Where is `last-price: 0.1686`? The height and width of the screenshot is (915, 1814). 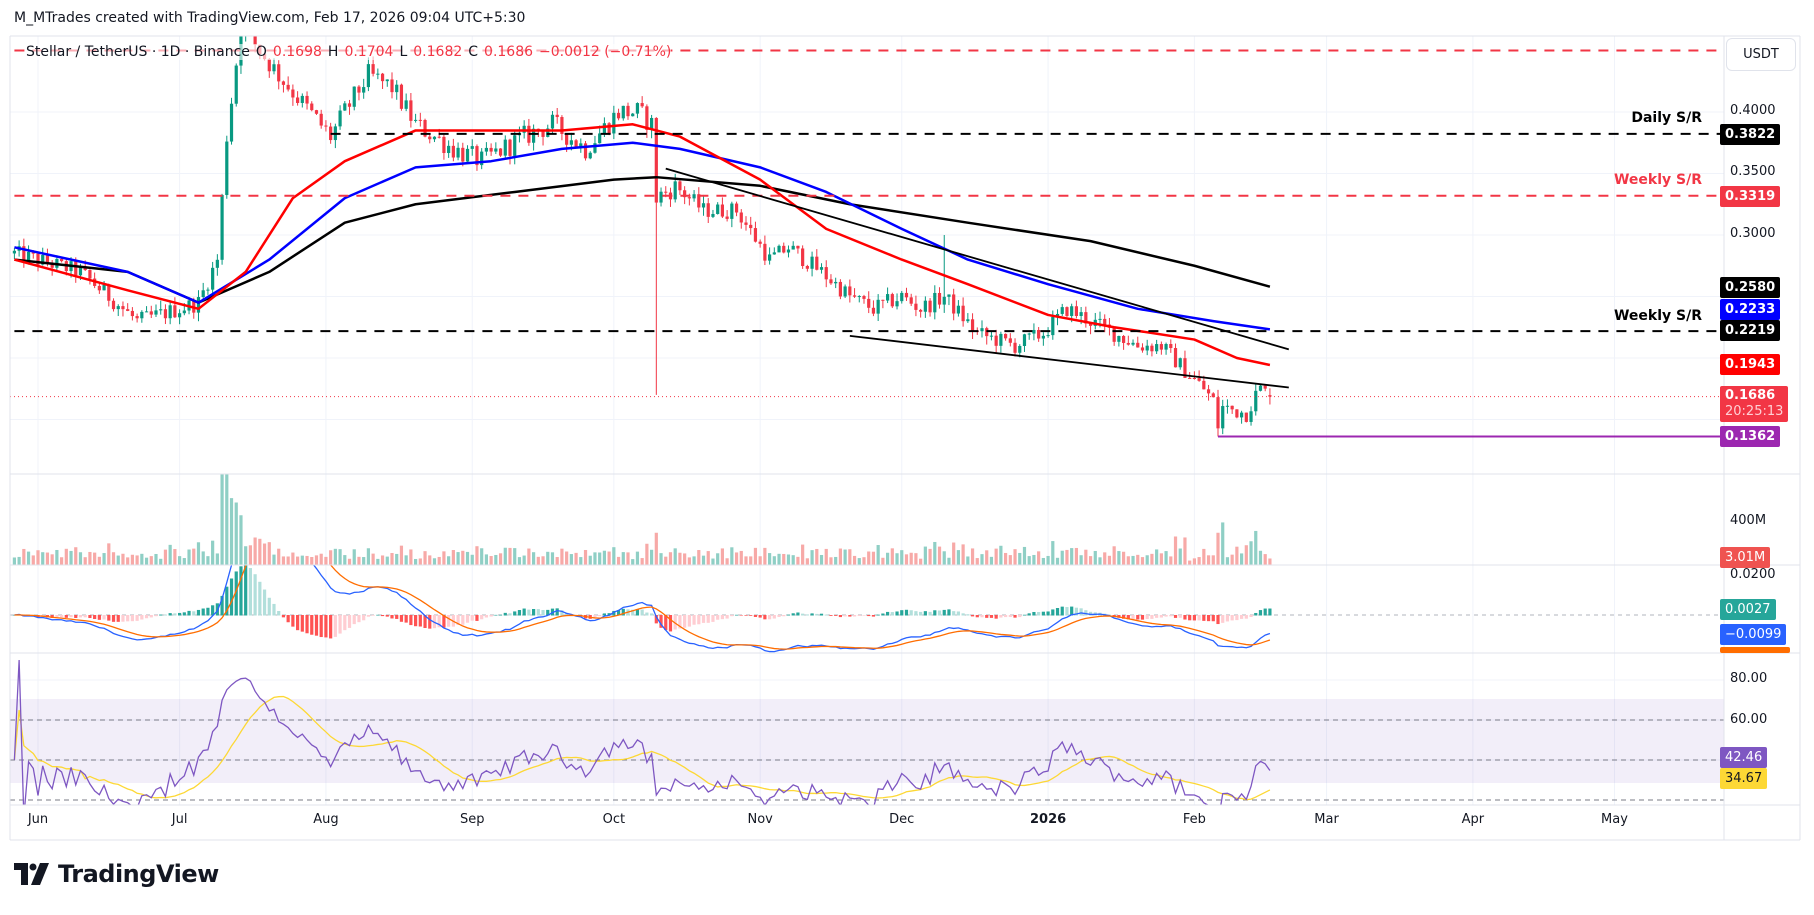 last-price: 0.1686 is located at coordinates (1750, 395).